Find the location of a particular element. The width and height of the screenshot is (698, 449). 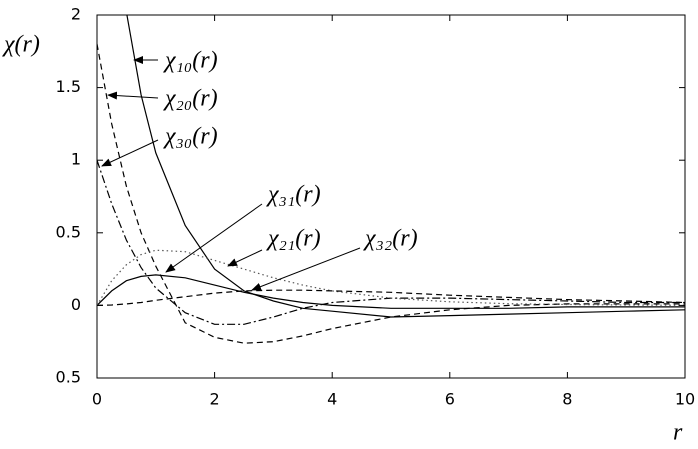

x-tick-label: 8 is located at coordinates (567, 399).